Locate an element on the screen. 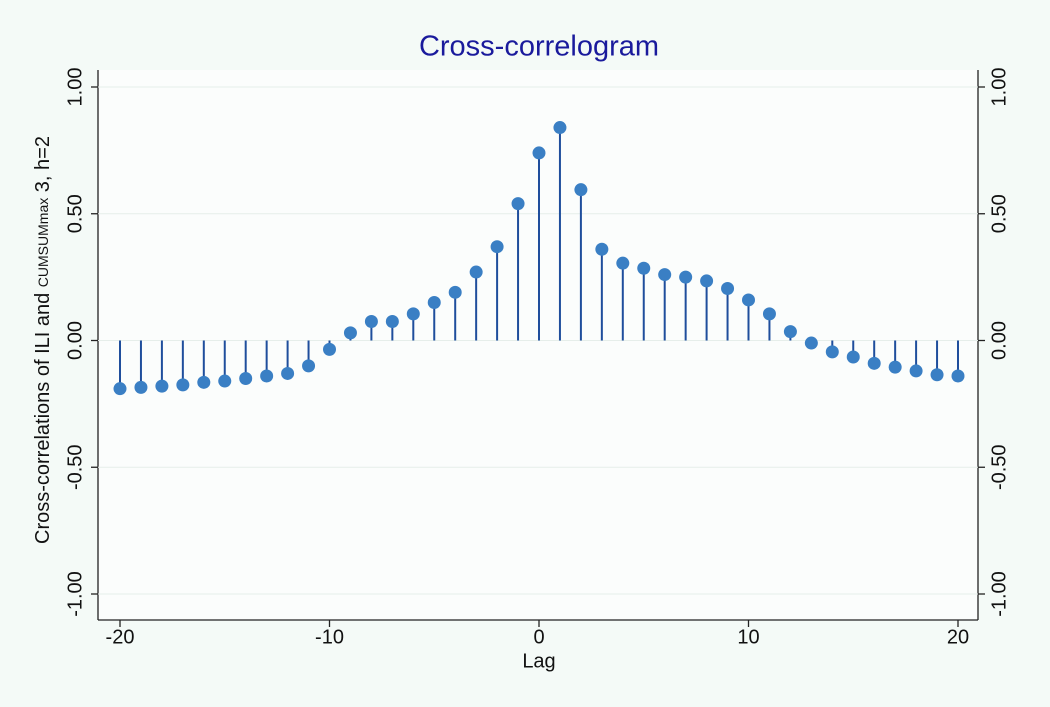 Image resolution: width=1050 pixels, height=707 pixels. x-axis-label: Lag is located at coordinates (538, 661).